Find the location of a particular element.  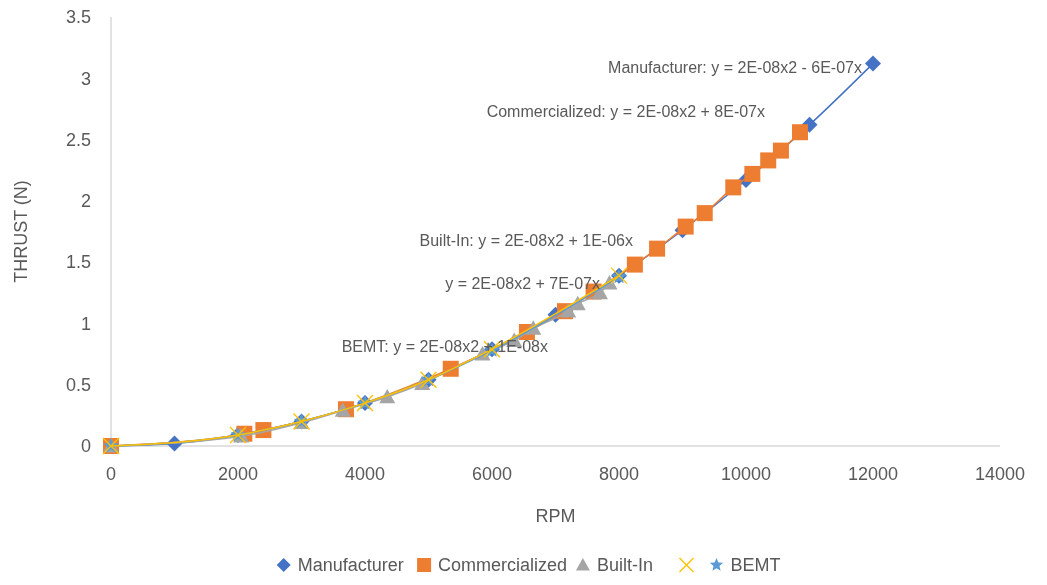

x-tick-label: 6000 is located at coordinates (492, 474).